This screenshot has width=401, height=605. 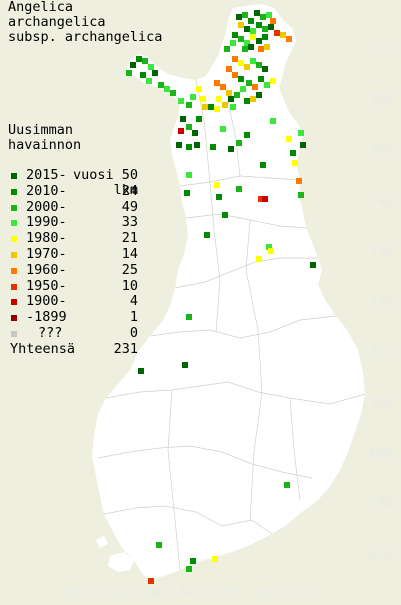 I want to click on x-tick-label: 320, so click(x=113, y=593).